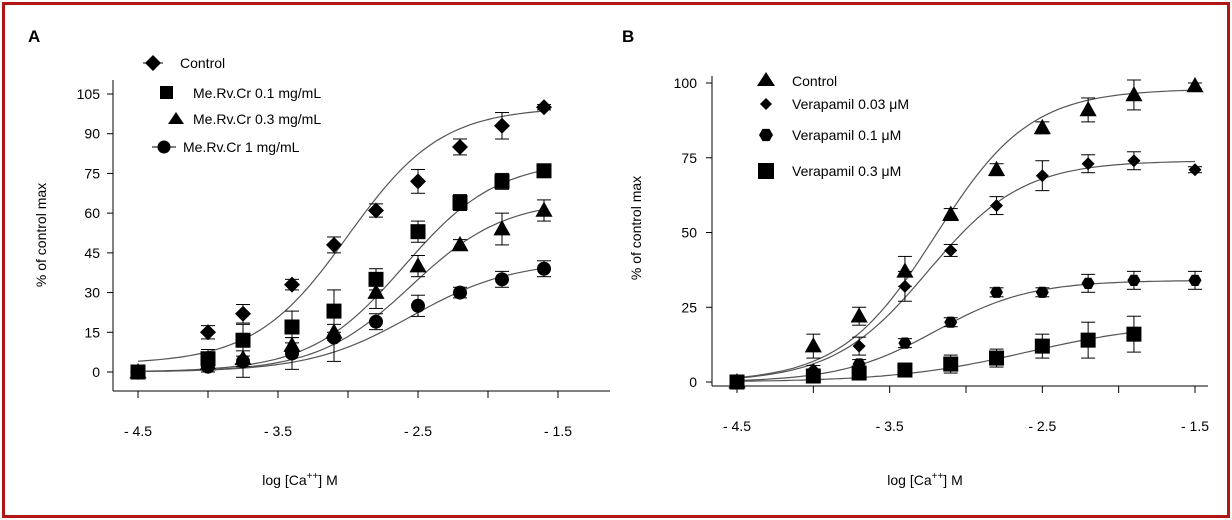 This screenshot has height=520, width=1232. Describe the element at coordinates (766, 135) in the screenshot. I see `hexagon-marker-icon` at that location.